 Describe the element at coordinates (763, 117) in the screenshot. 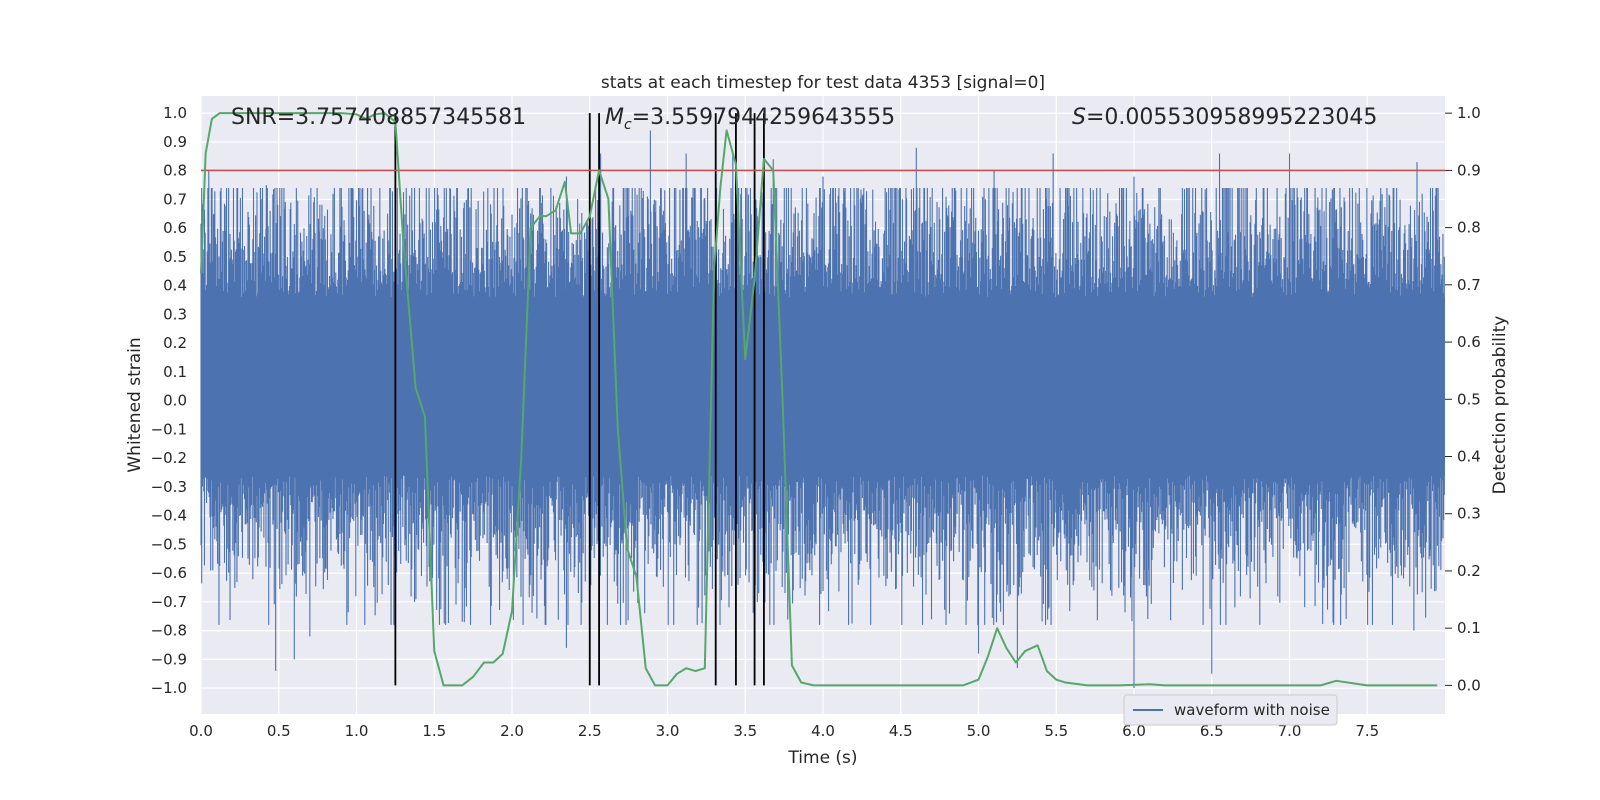

I see `mc-value: =3.5597944259643555` at that location.